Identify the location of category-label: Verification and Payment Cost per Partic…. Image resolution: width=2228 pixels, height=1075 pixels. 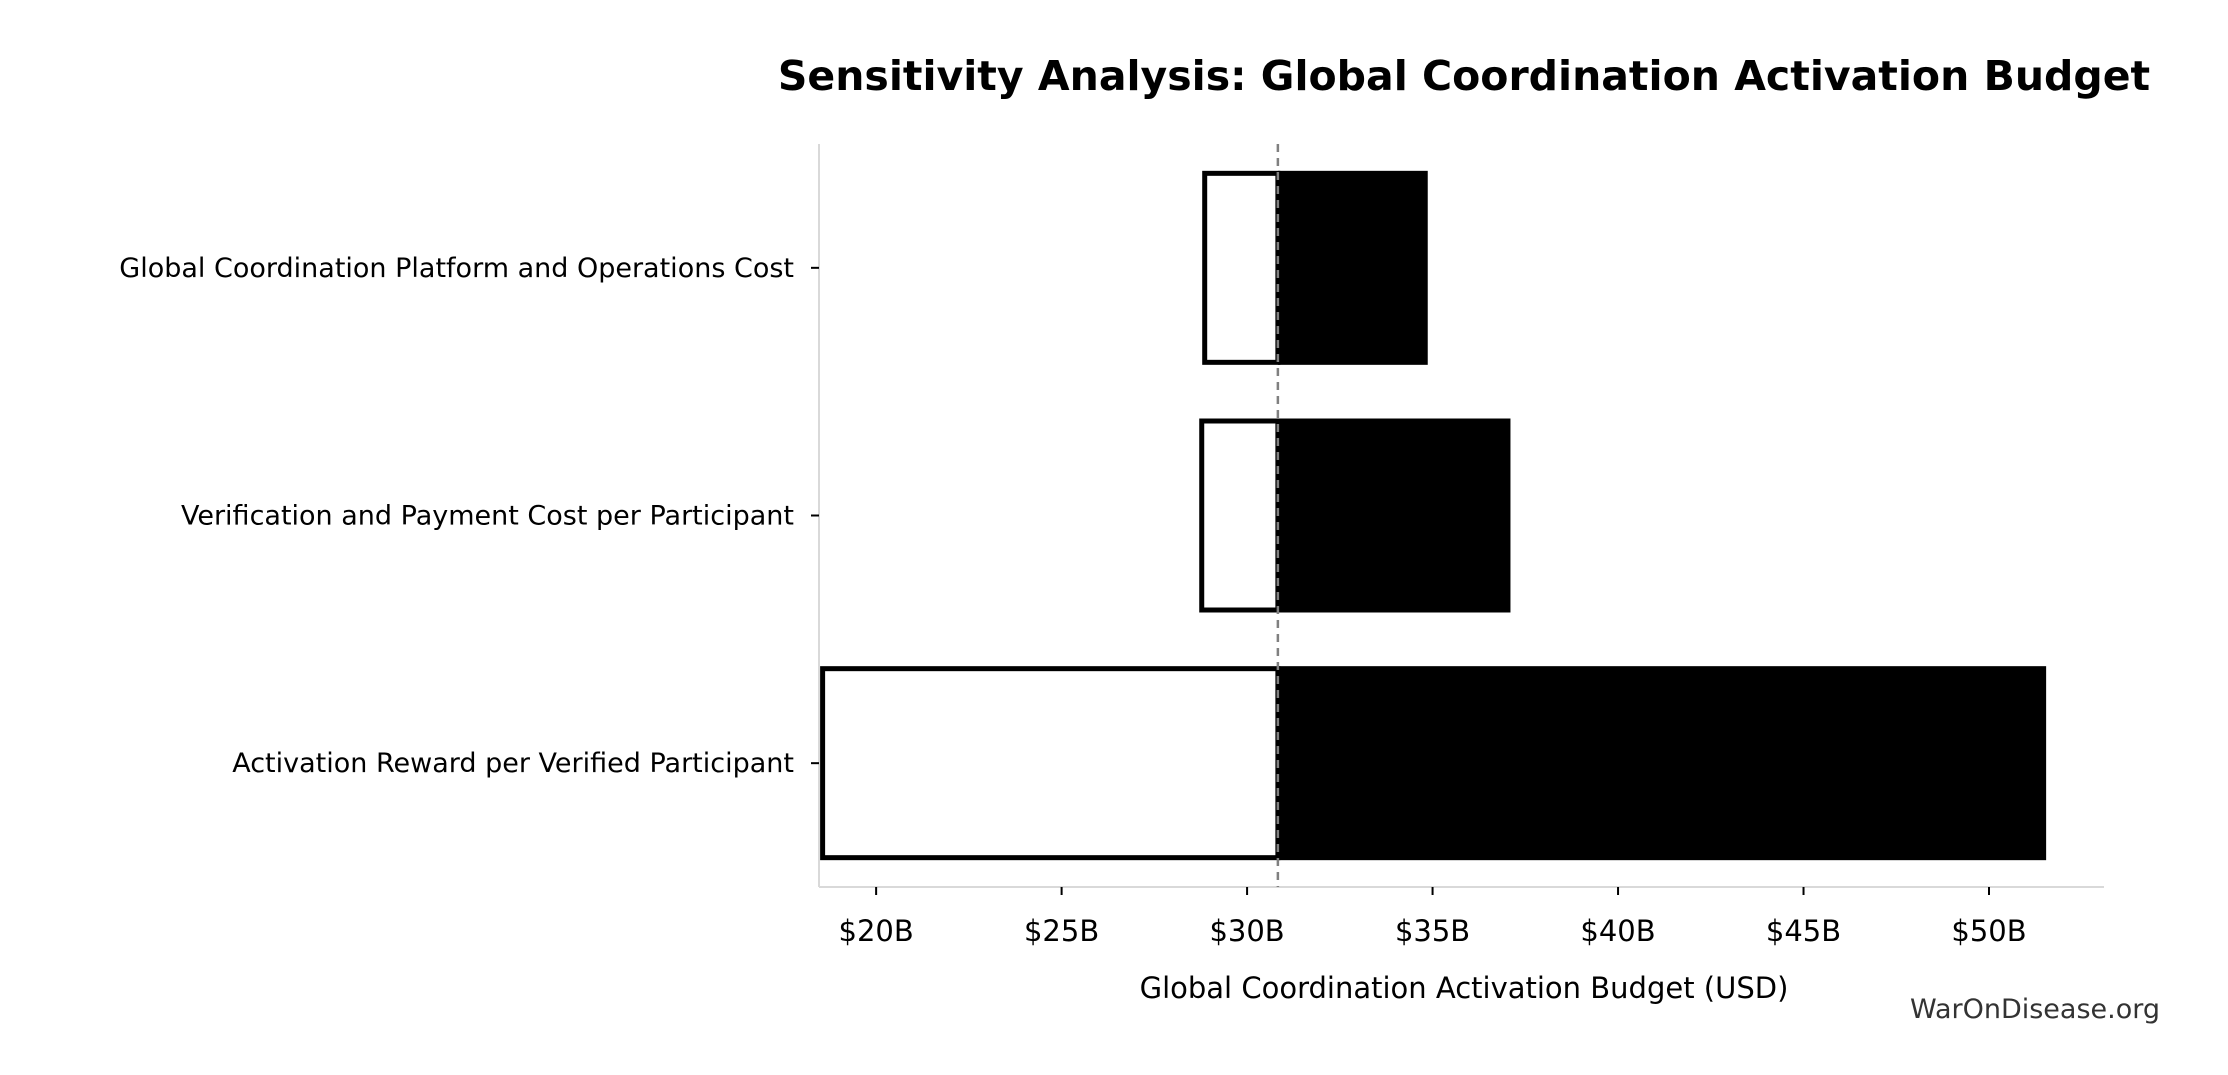
(487, 516).